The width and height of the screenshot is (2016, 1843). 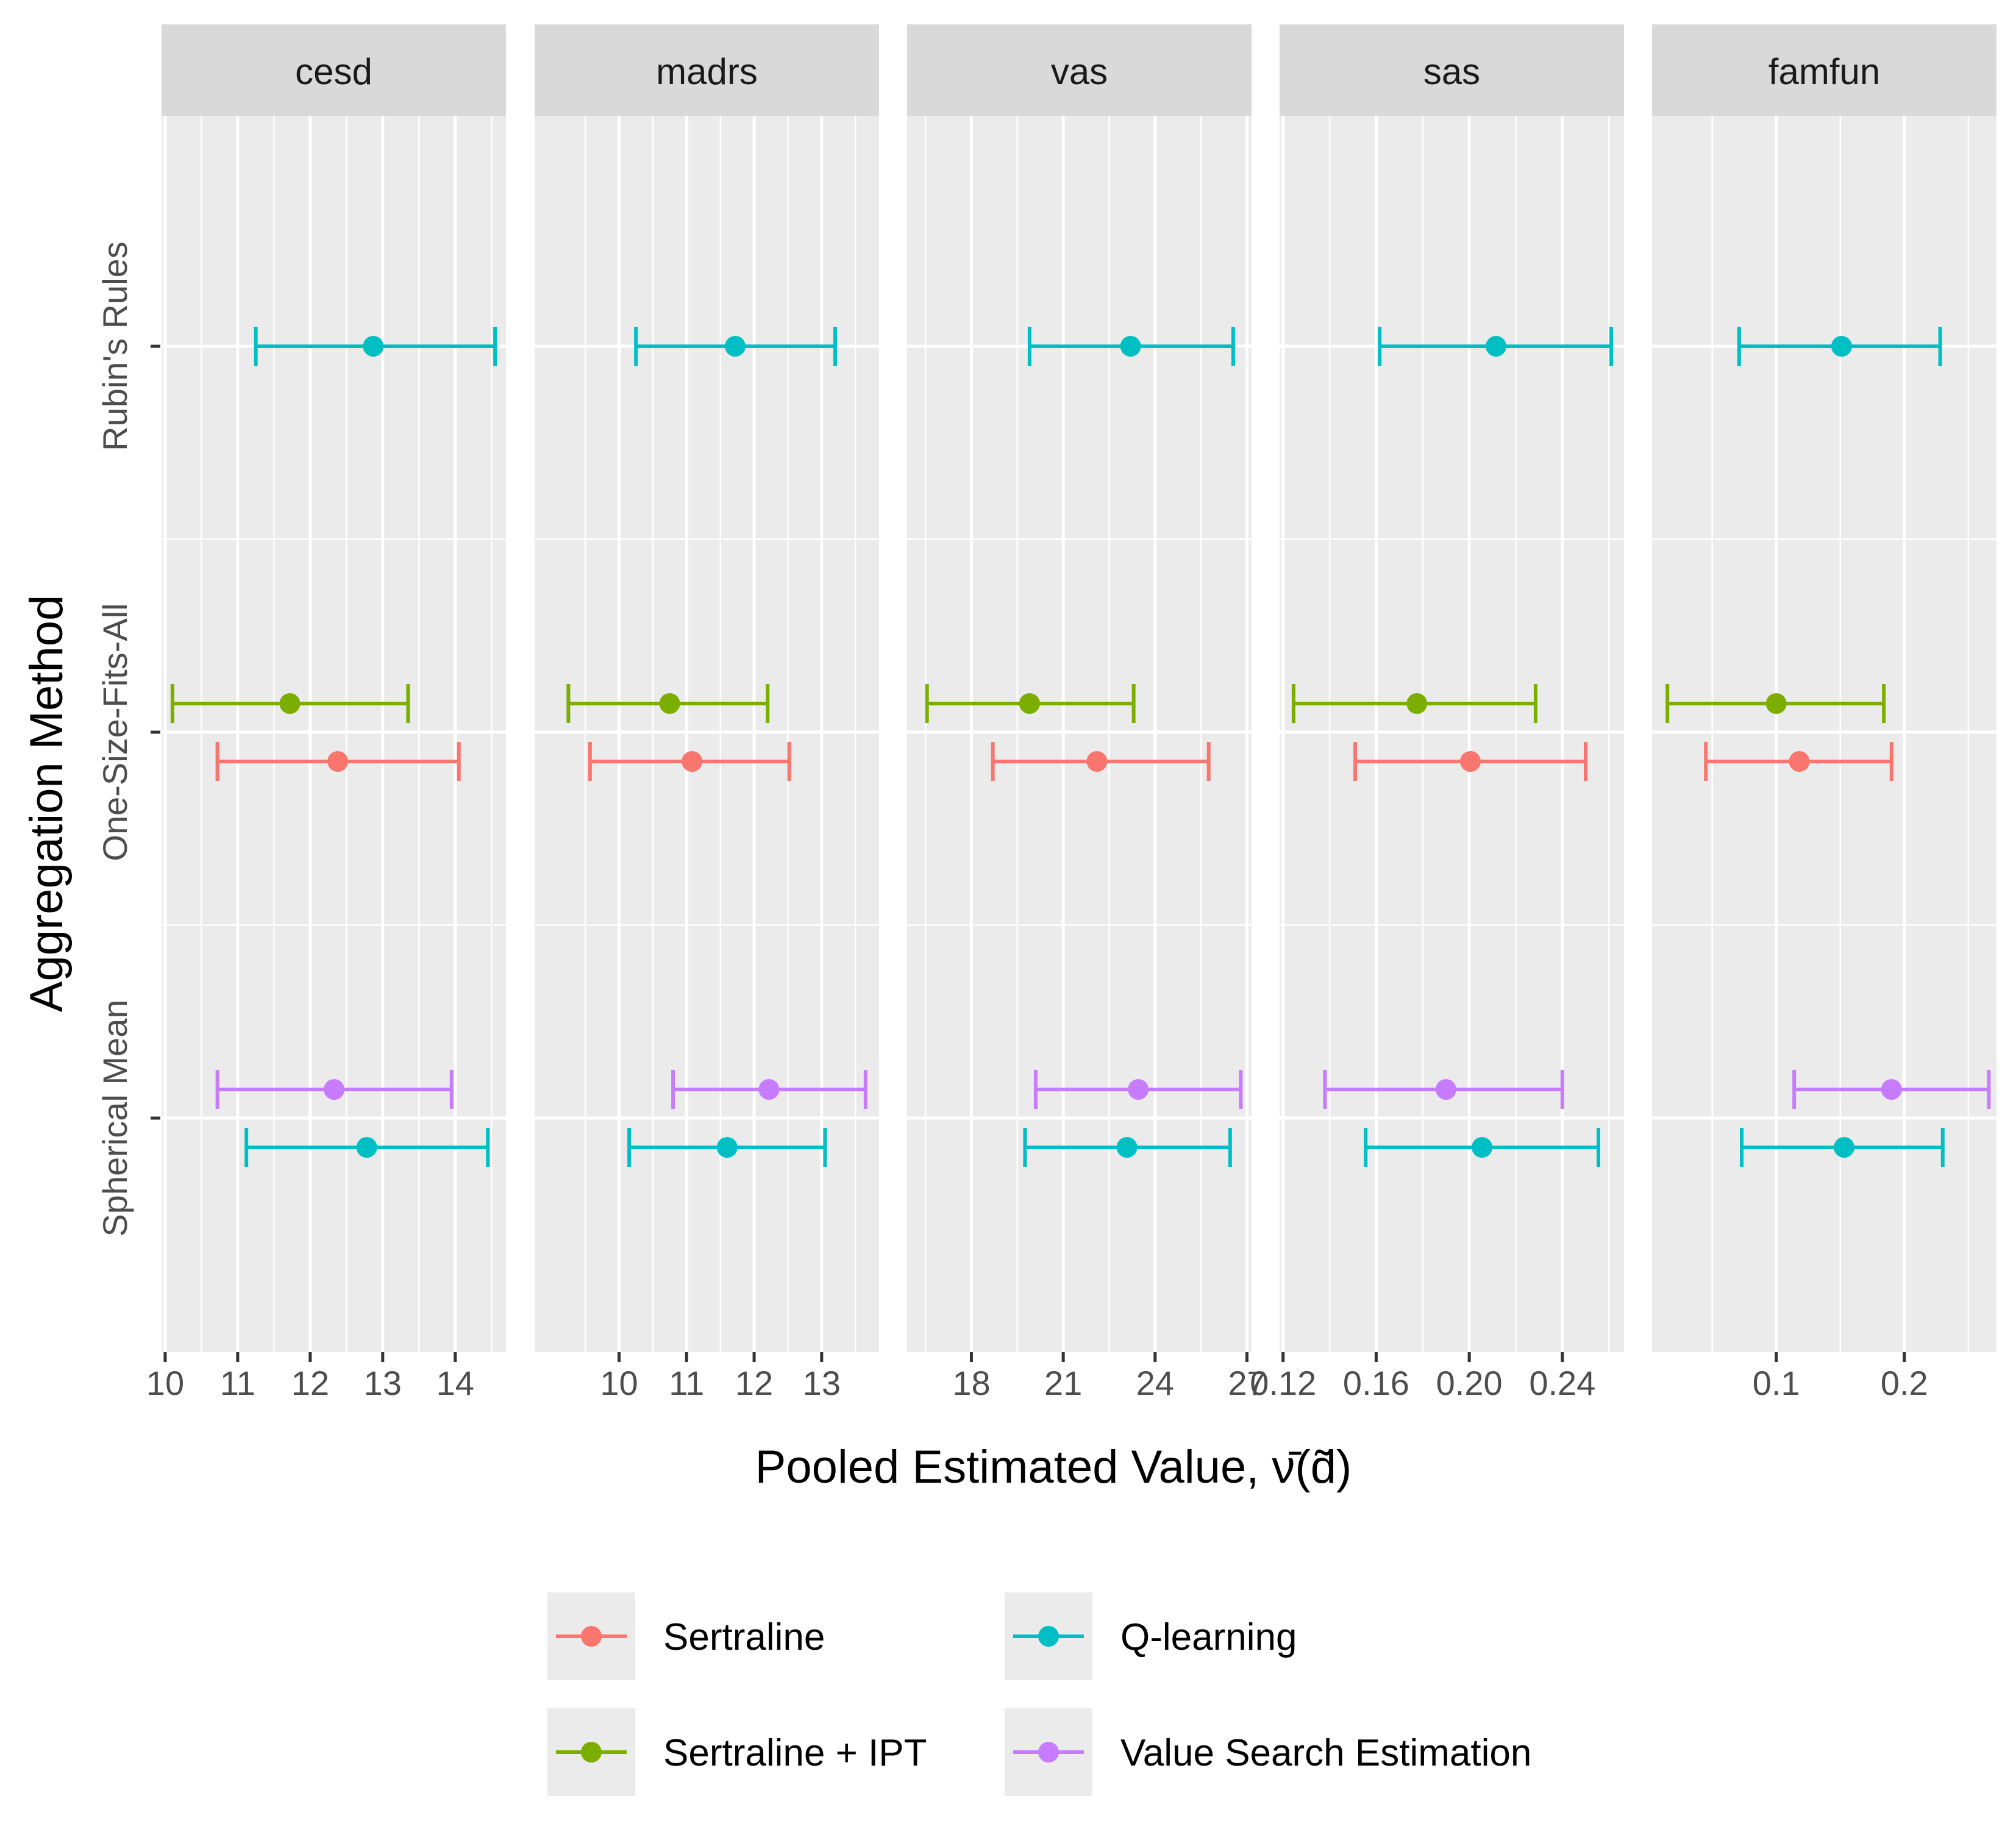 I want to click on x-tick-label: 0.20, so click(x=1469, y=1383).